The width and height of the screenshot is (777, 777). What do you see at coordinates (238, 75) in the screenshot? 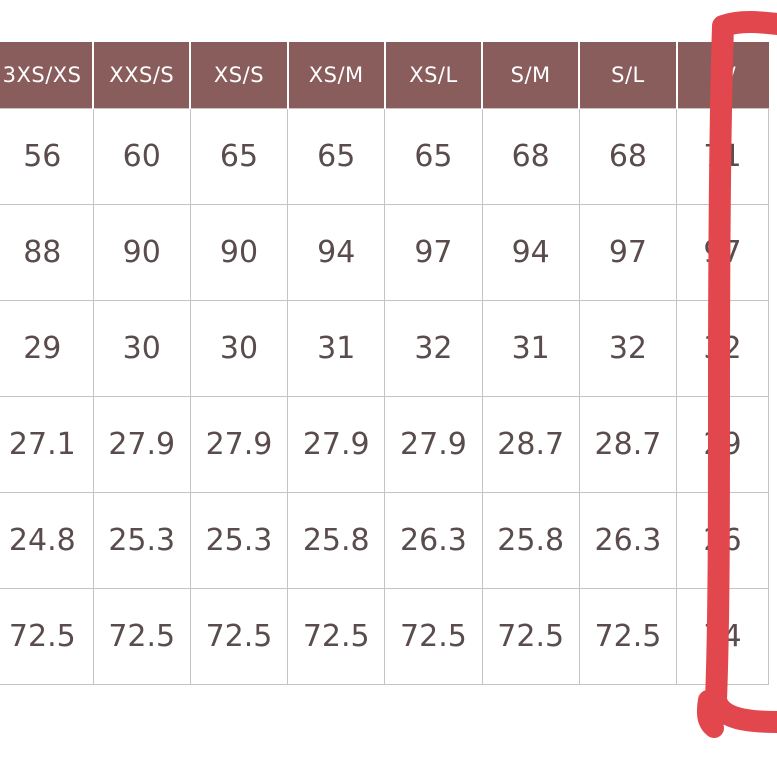
I see `size-header-cell: XS/S` at bounding box center [238, 75].